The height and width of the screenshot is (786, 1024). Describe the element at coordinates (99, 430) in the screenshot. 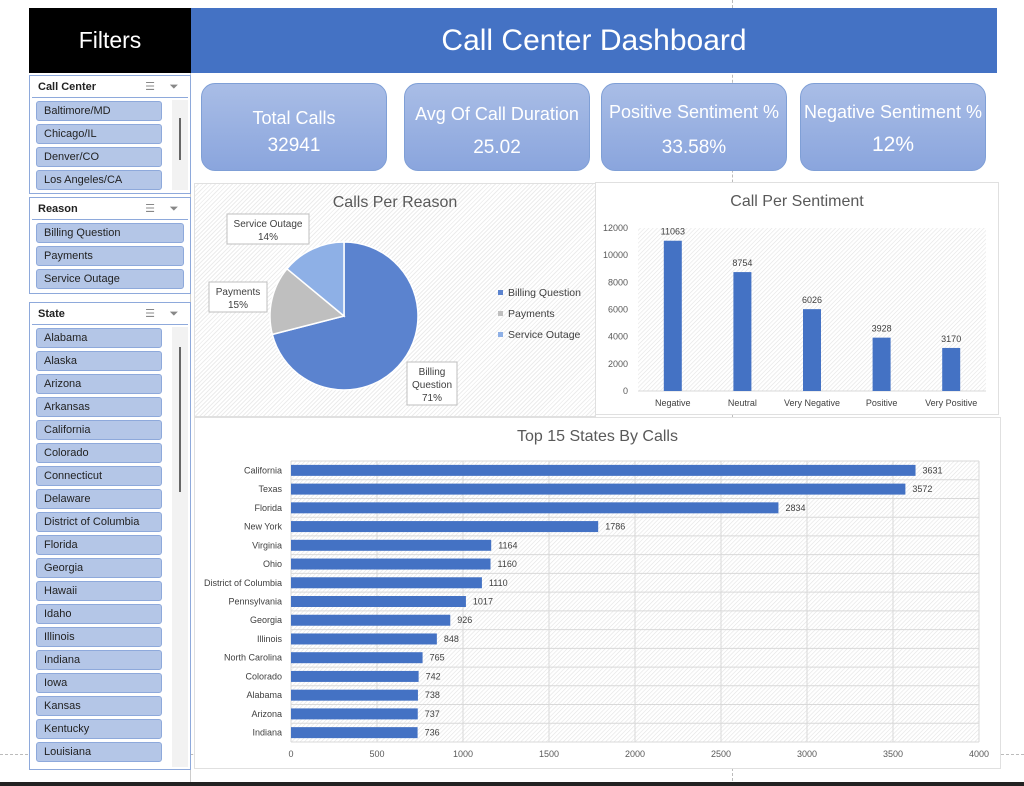

I see `slicer-item: California` at that location.